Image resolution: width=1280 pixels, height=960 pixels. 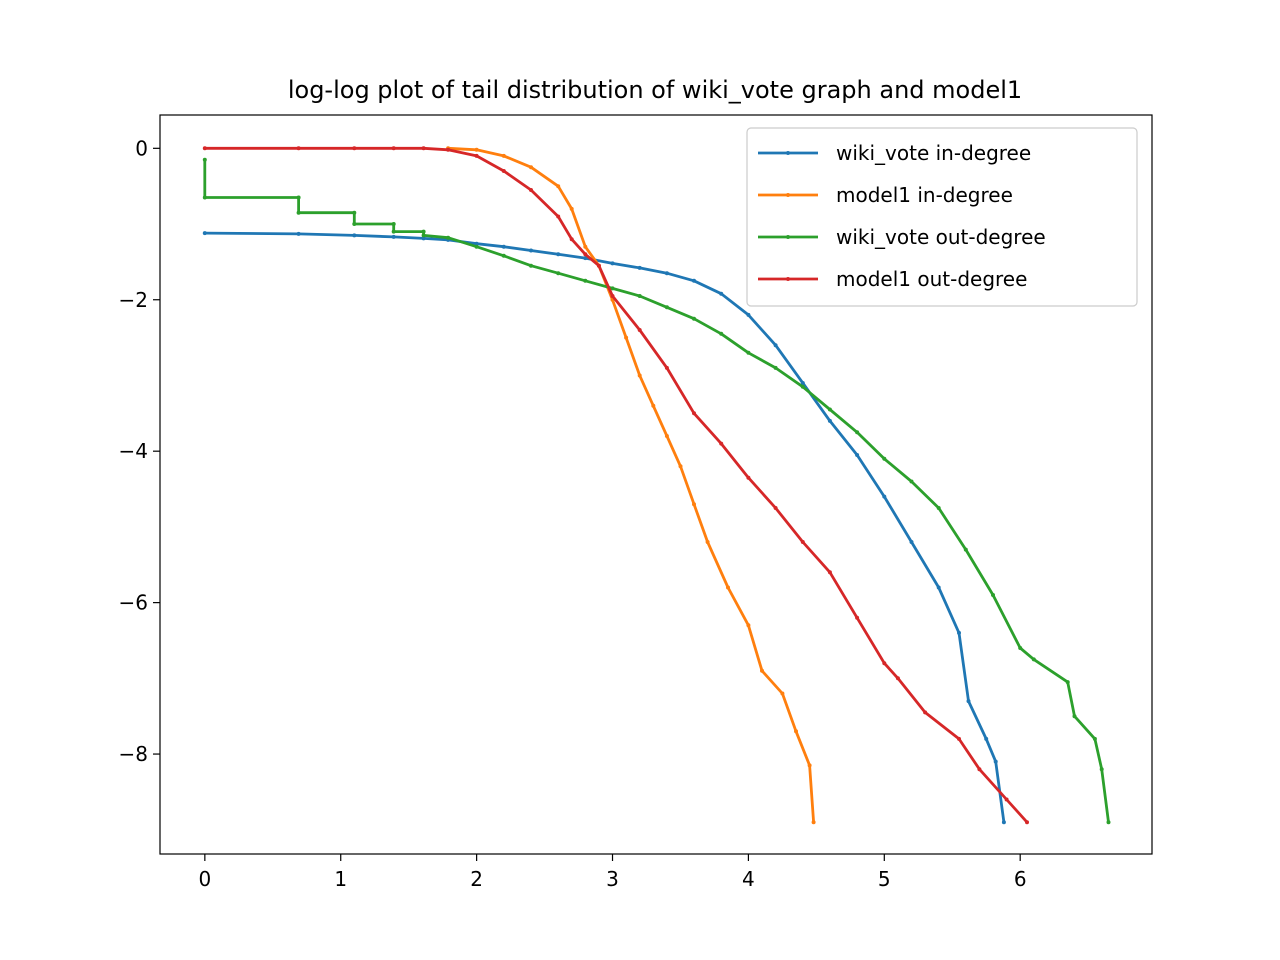 What do you see at coordinates (133, 451) in the screenshot?
I see `y-tick-label-2: −4` at bounding box center [133, 451].